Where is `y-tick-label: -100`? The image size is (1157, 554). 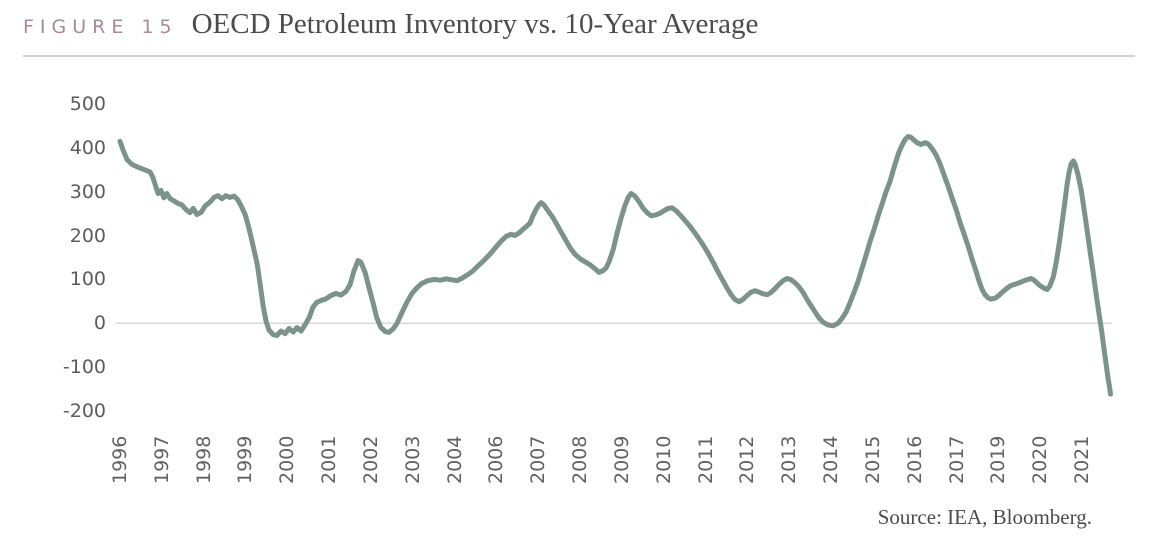
y-tick-label: -100 is located at coordinates (84, 367).